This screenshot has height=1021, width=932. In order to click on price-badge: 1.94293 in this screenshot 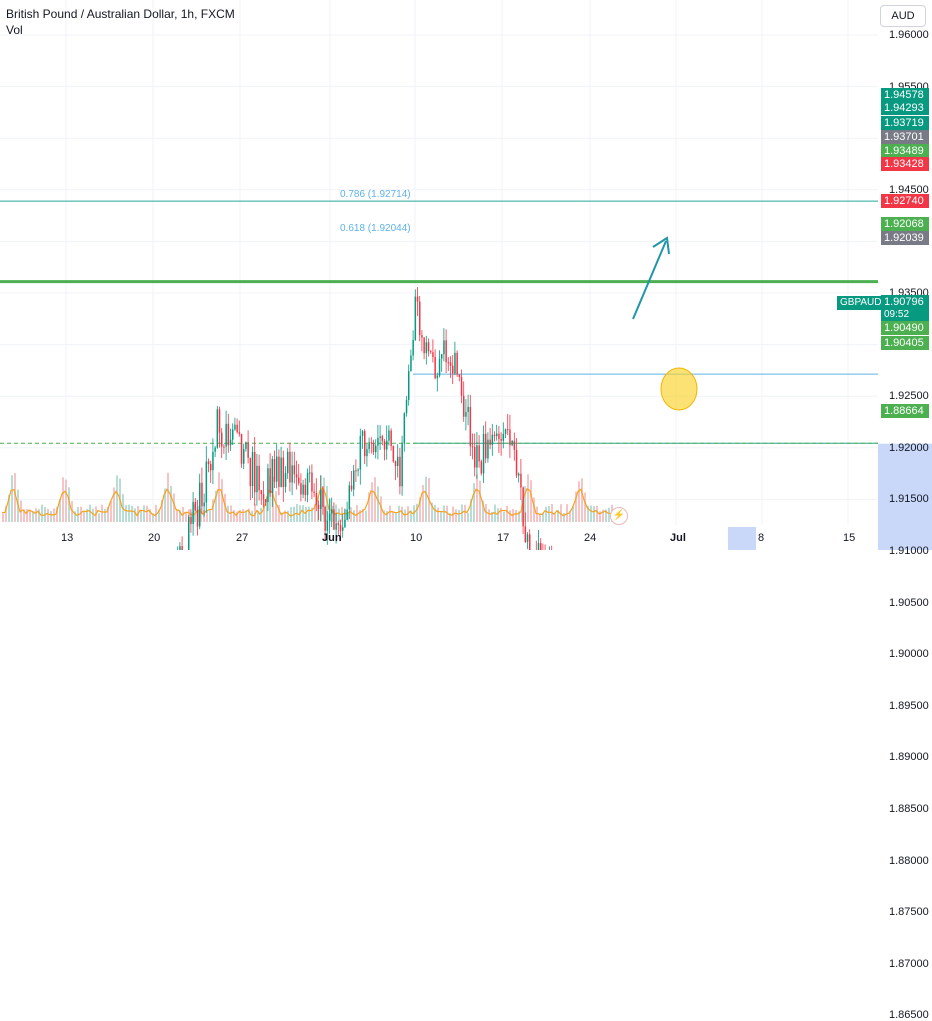, I will do `click(905, 108)`.